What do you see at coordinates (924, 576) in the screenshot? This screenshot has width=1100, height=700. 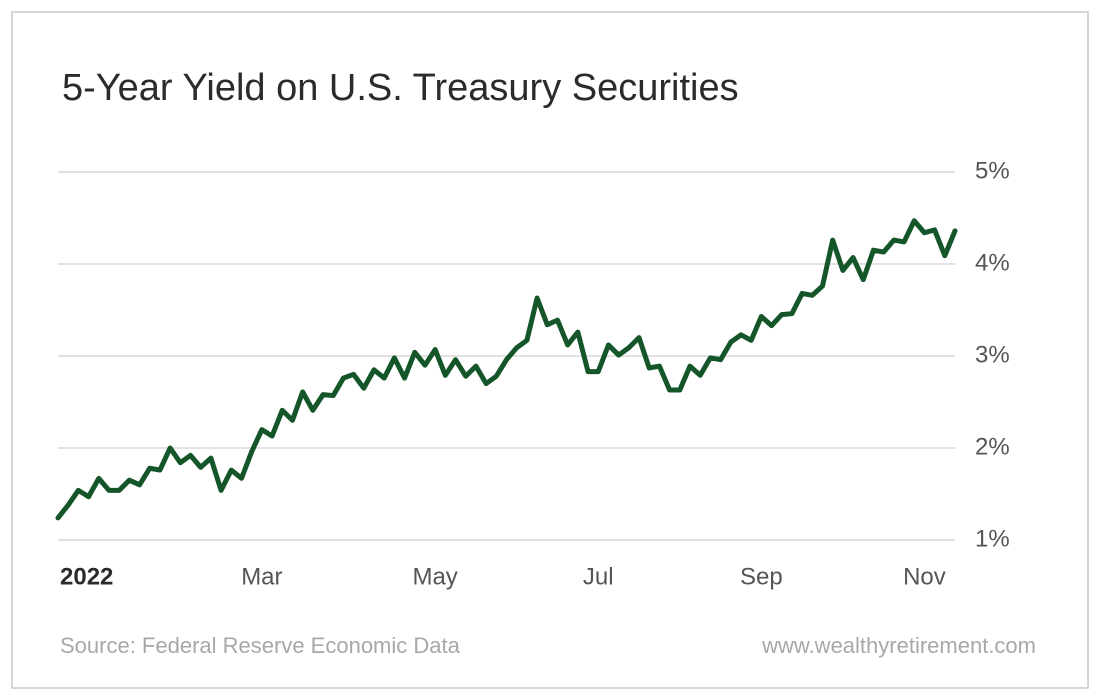 I see `x-tick-label: Nov` at bounding box center [924, 576].